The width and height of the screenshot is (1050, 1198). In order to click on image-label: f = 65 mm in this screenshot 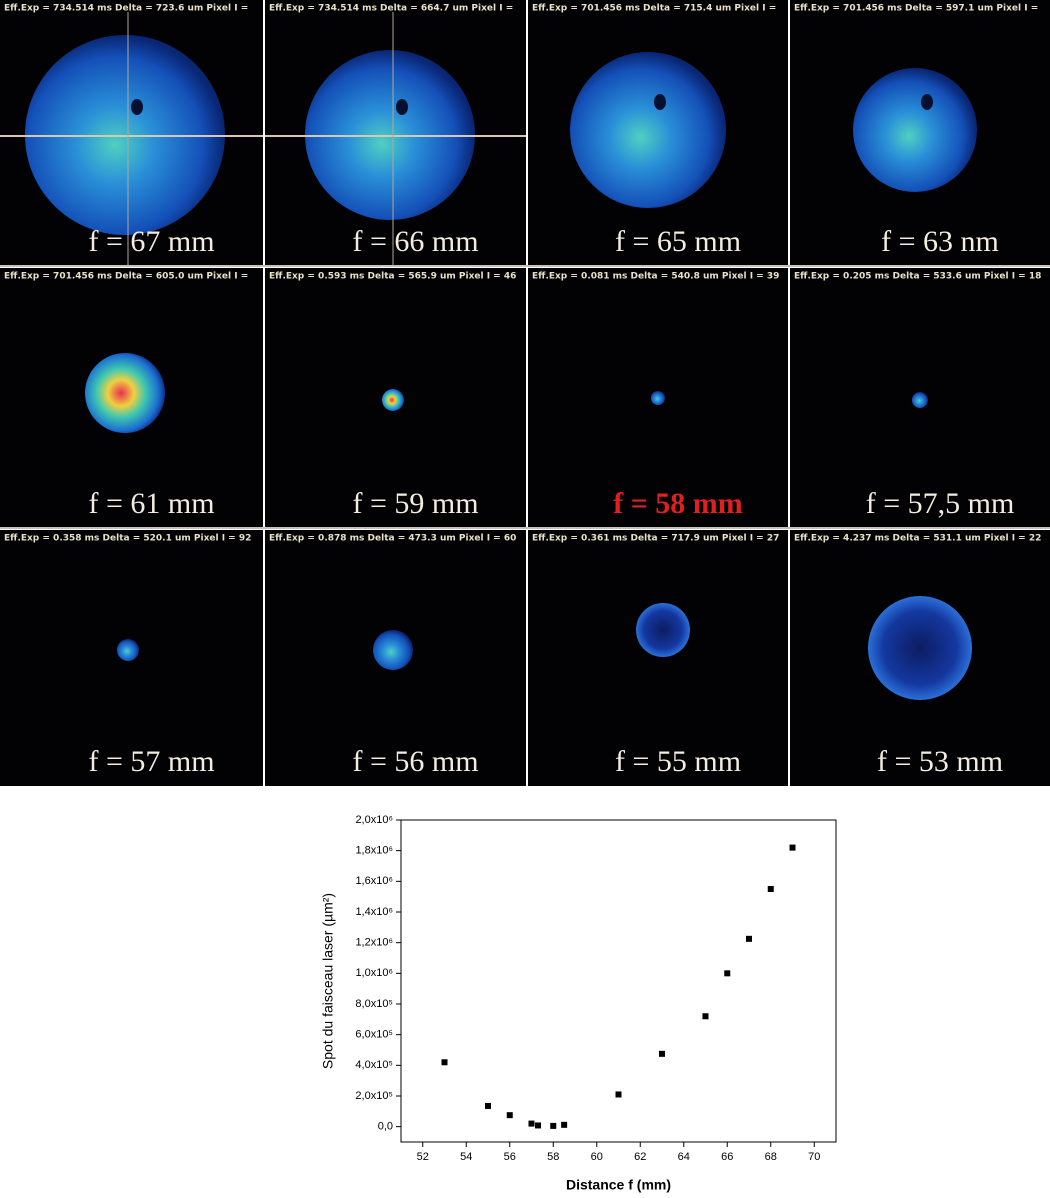, I will do `click(678, 241)`.